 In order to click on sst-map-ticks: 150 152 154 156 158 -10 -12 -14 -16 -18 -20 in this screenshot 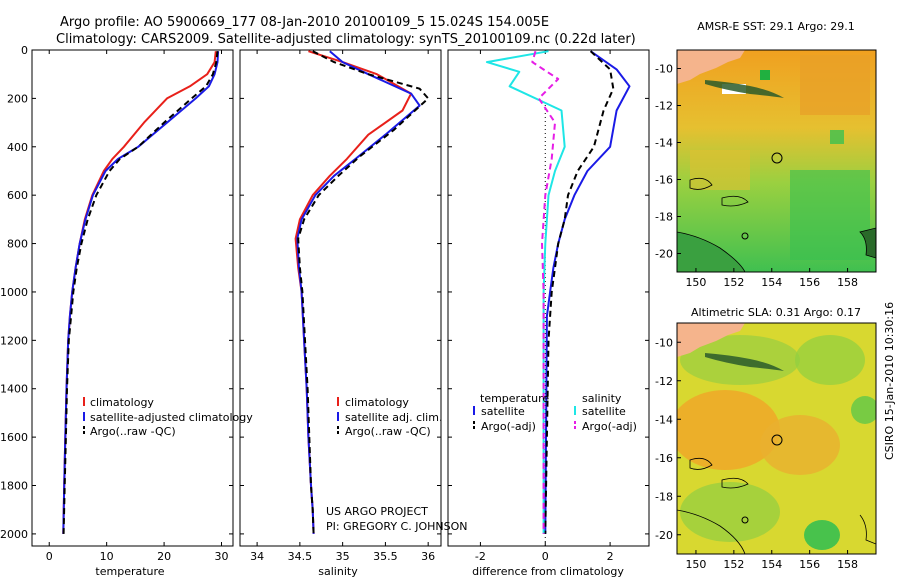, I will do `click(756, 176)`.